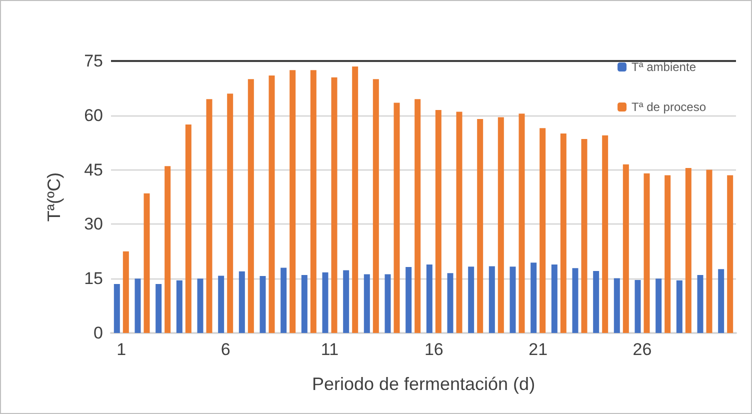 The width and height of the screenshot is (752, 414). What do you see at coordinates (93, 115) in the screenshot?
I see `y-tick-label: 60` at bounding box center [93, 115].